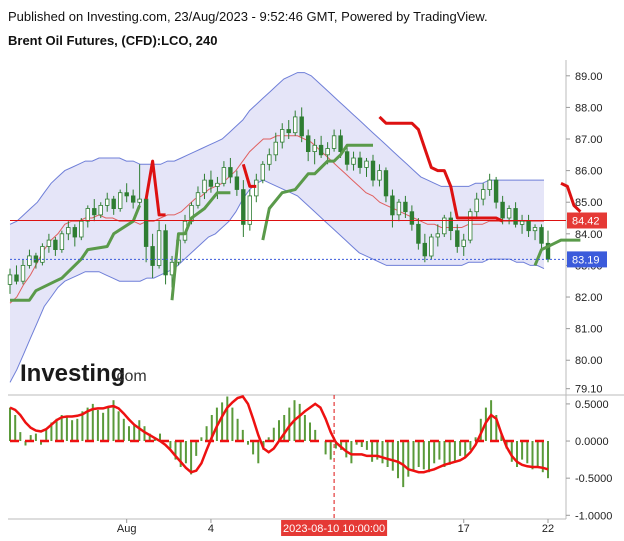  What do you see at coordinates (589, 172) in the screenshot?
I see `y-tick-label: 86.00` at bounding box center [589, 172].